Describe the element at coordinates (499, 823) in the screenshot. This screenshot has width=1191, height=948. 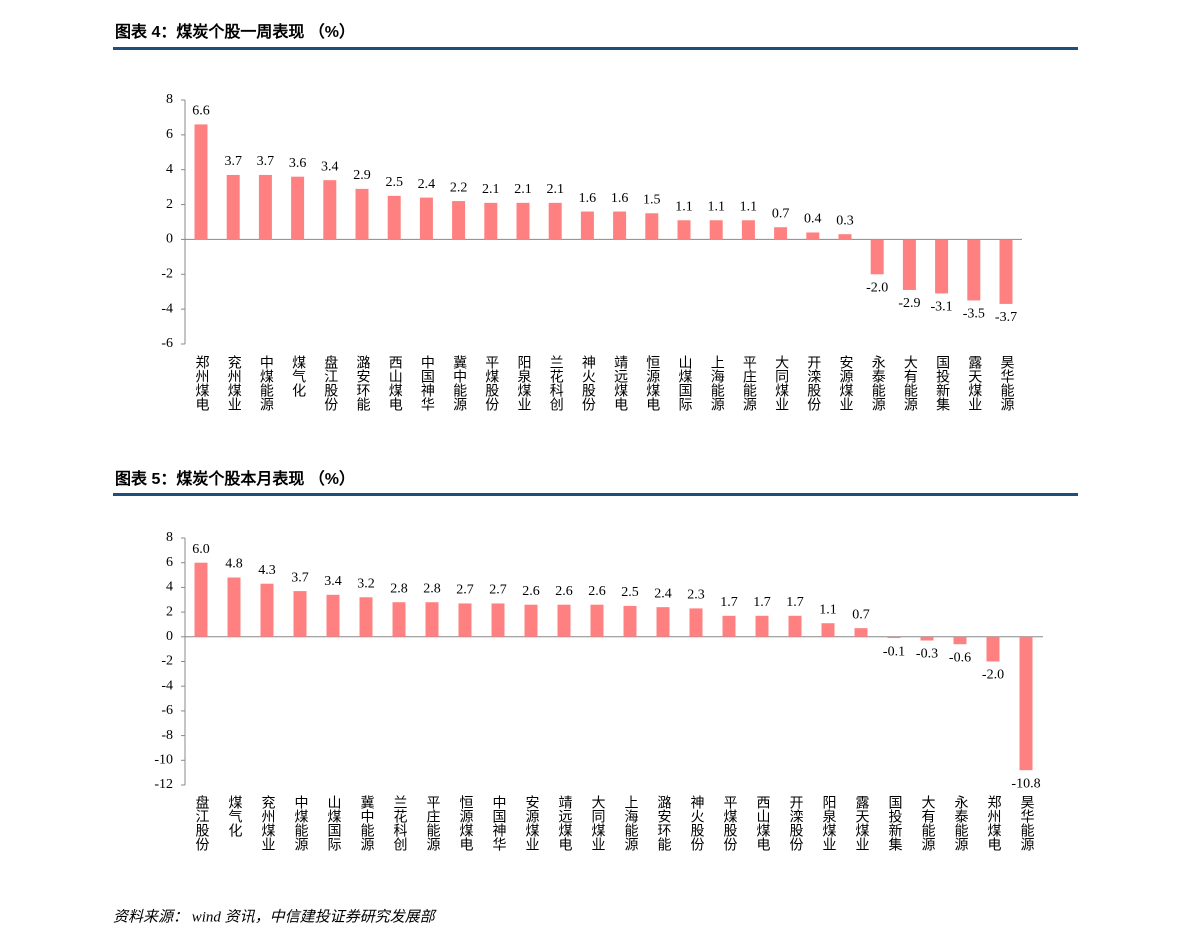
I see `x-tick-label: 中国神华` at that location.